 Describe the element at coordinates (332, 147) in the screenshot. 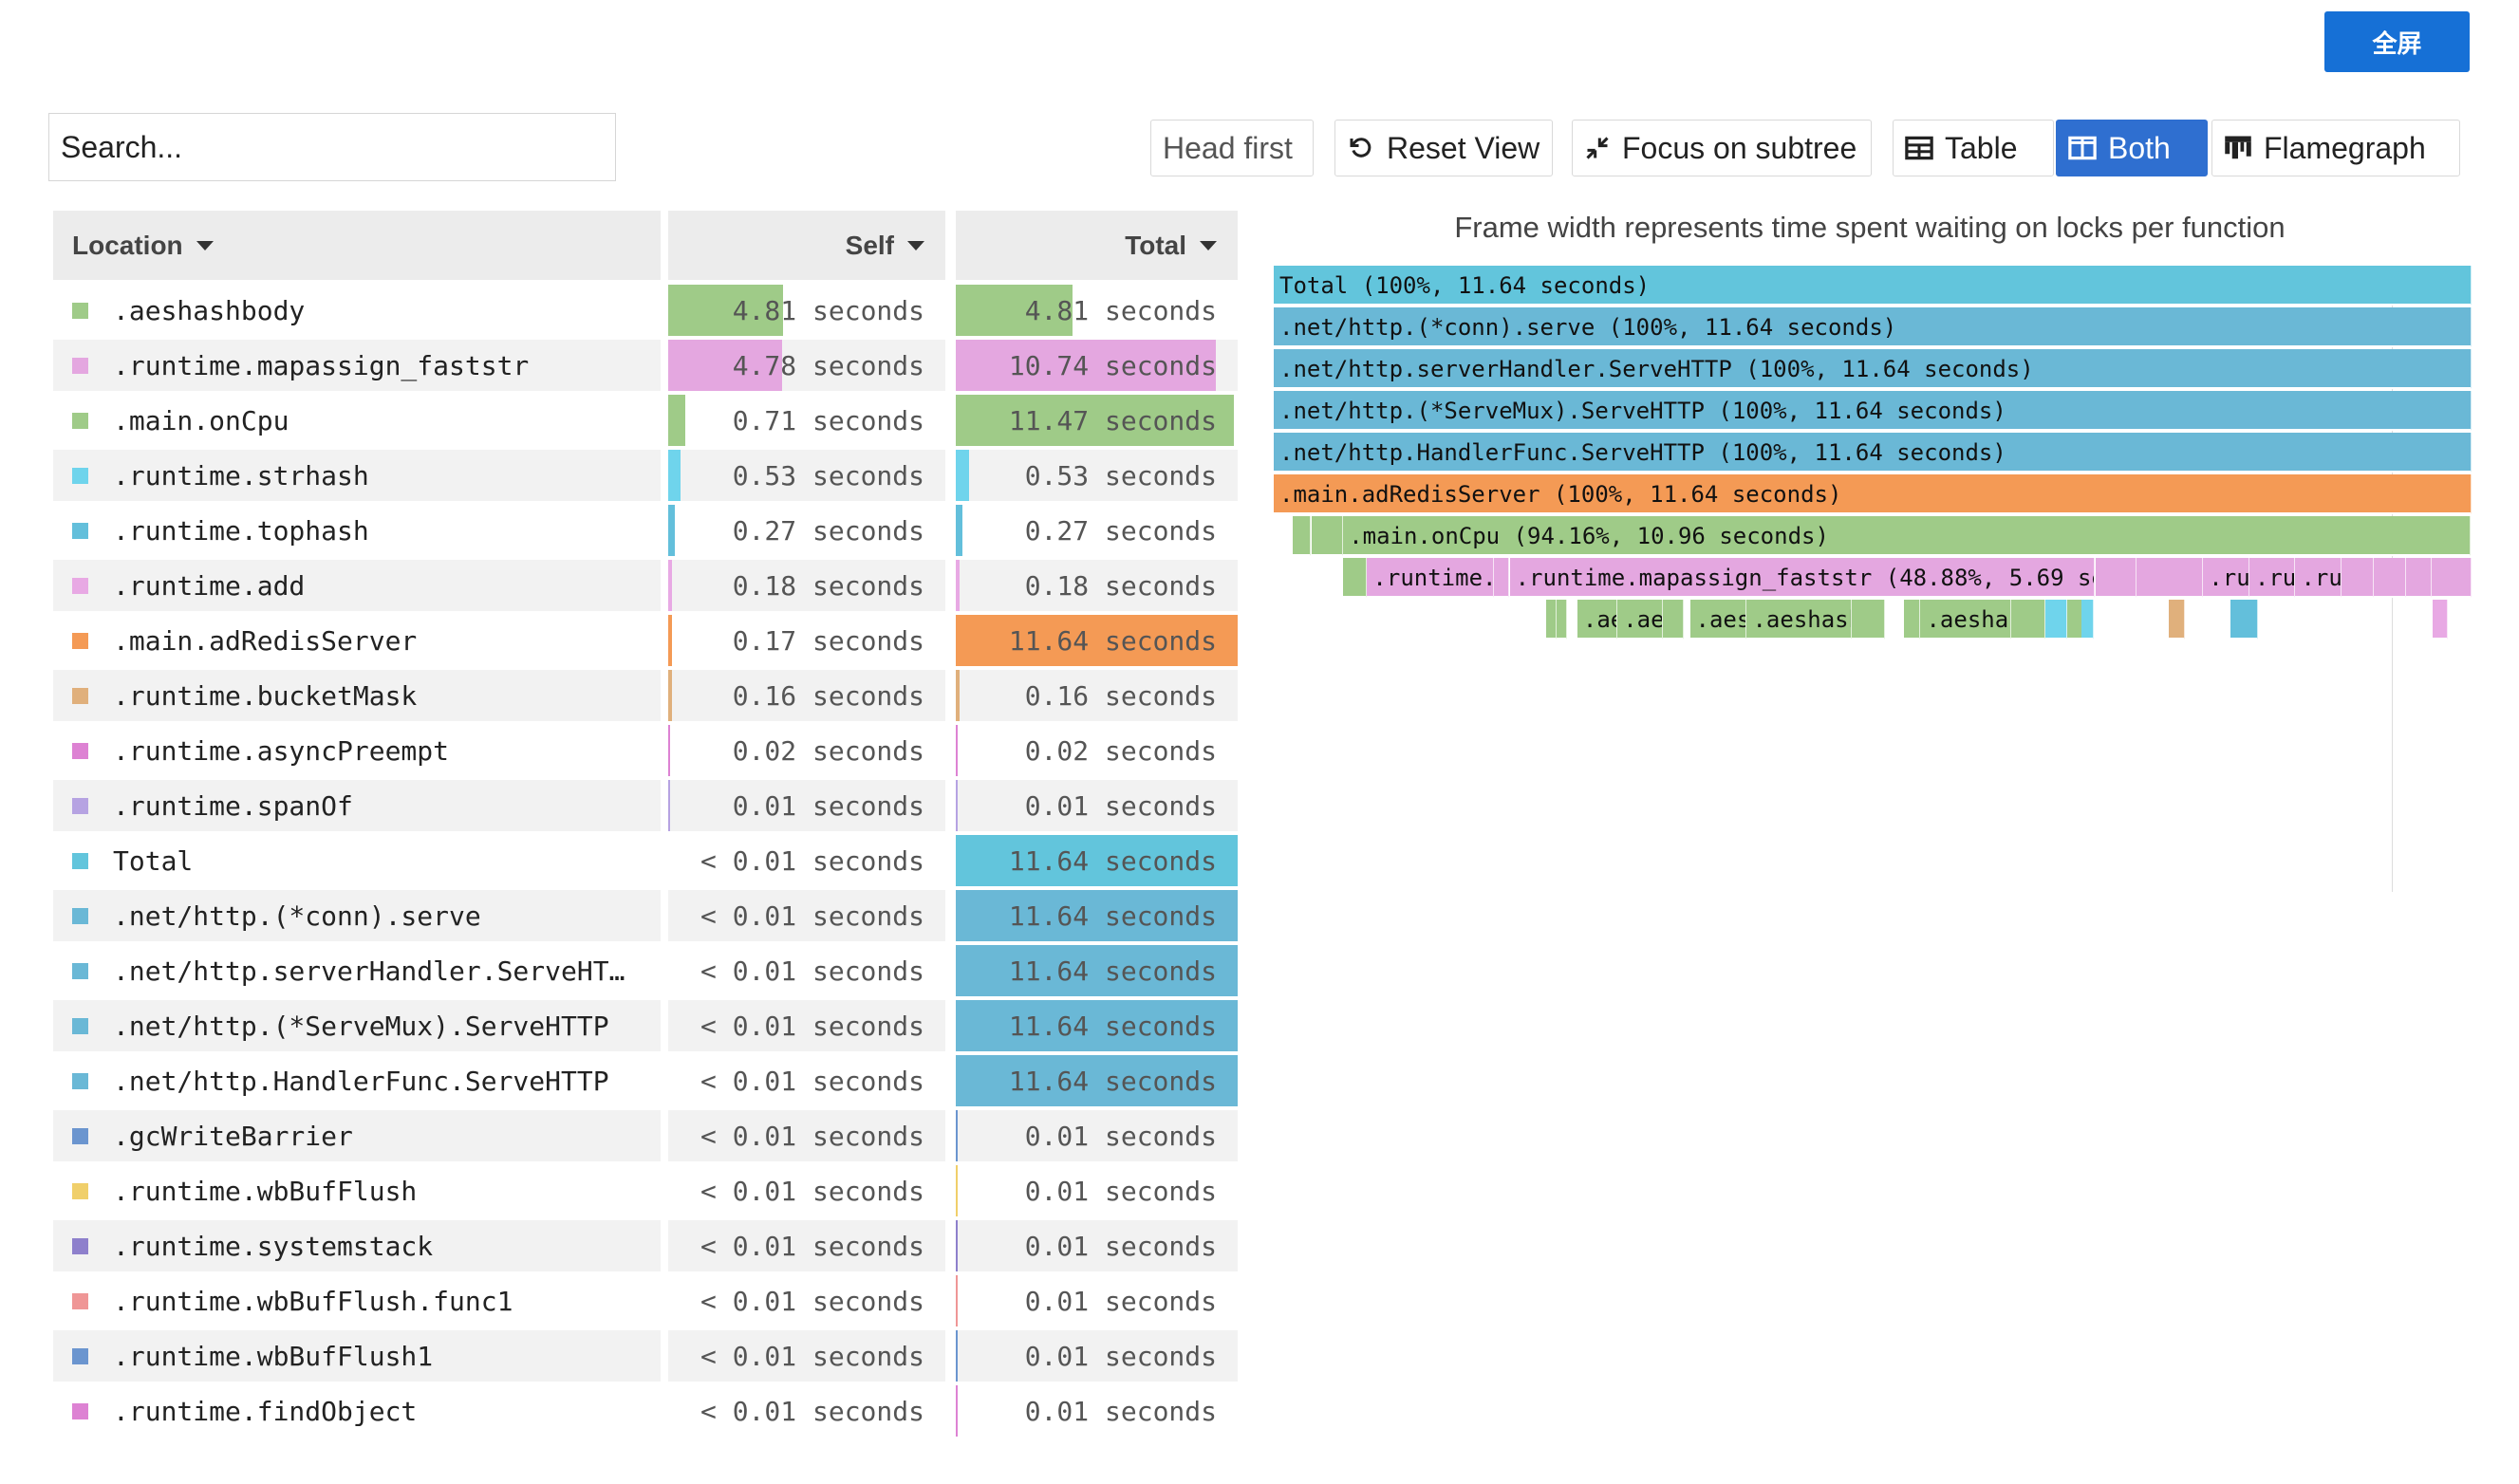

I see `search-input` at that location.